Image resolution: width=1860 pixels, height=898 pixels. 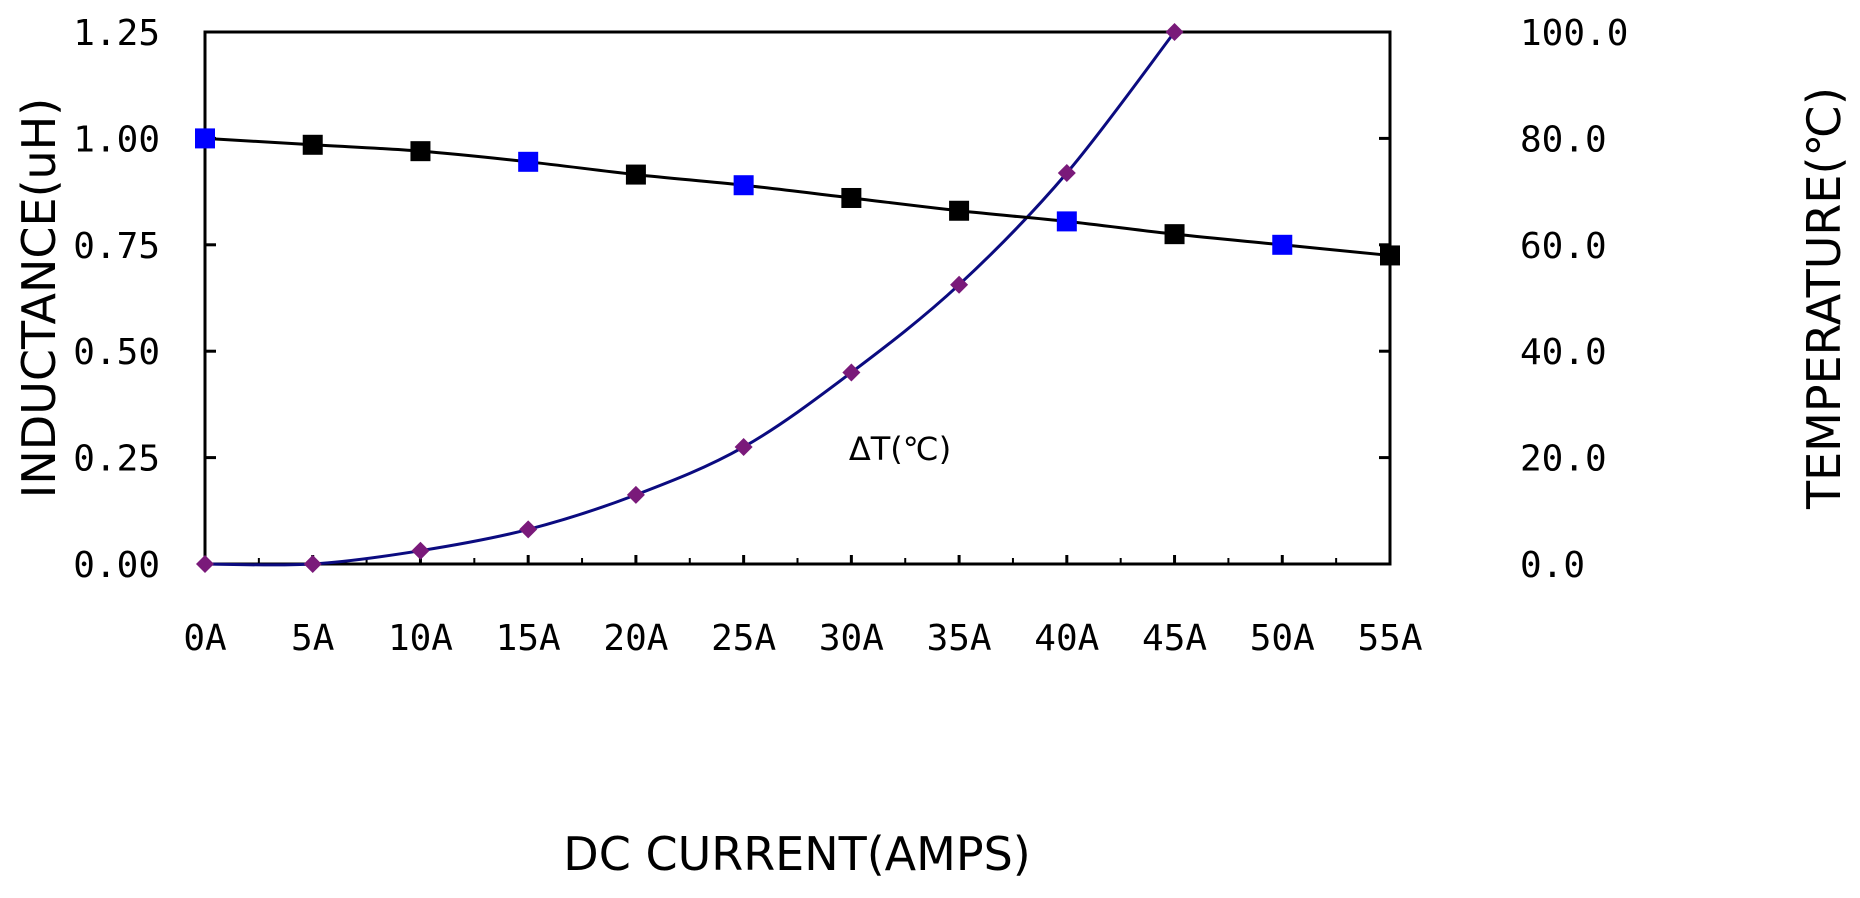 What do you see at coordinates (851, 638) in the screenshot?
I see `x-tick-label: 30A` at bounding box center [851, 638].